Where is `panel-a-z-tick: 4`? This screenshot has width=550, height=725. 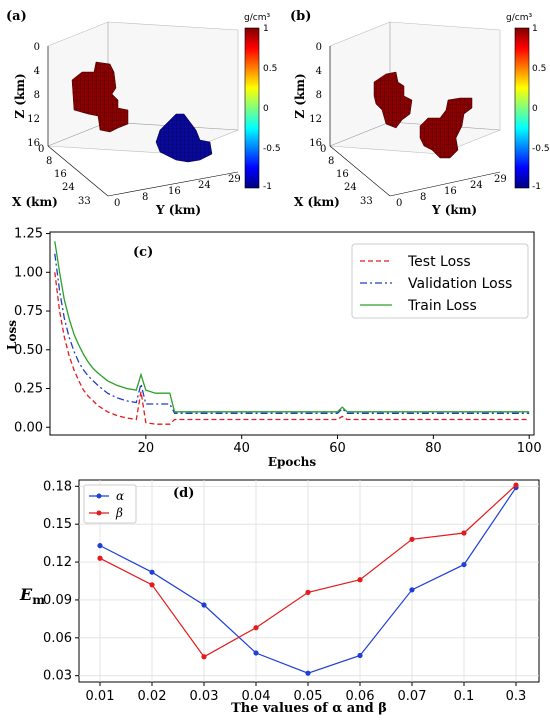 panel-a-z-tick: 4 is located at coordinates (37, 71).